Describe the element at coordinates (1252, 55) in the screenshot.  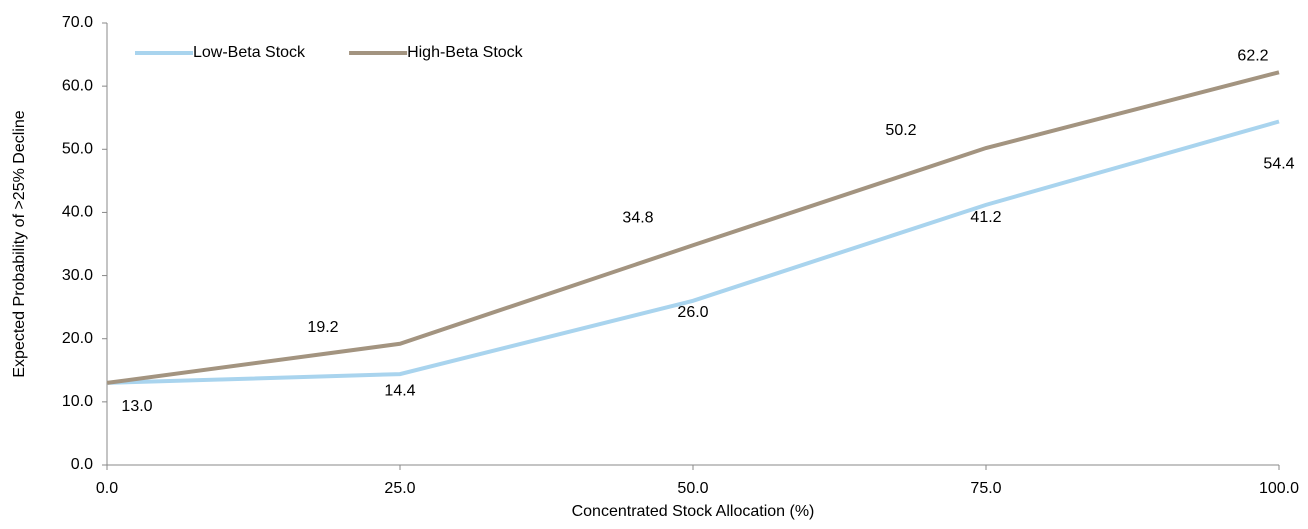
I see `data-label: 62.2` at that location.